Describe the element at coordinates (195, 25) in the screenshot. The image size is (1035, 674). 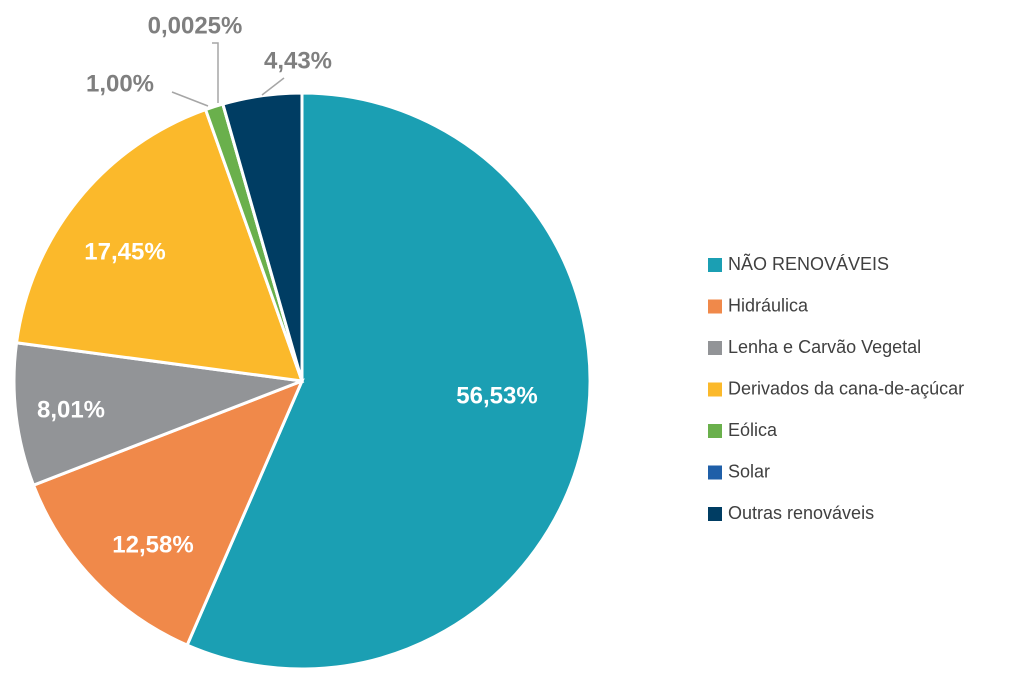
I see `data-label: 0,0025%` at that location.